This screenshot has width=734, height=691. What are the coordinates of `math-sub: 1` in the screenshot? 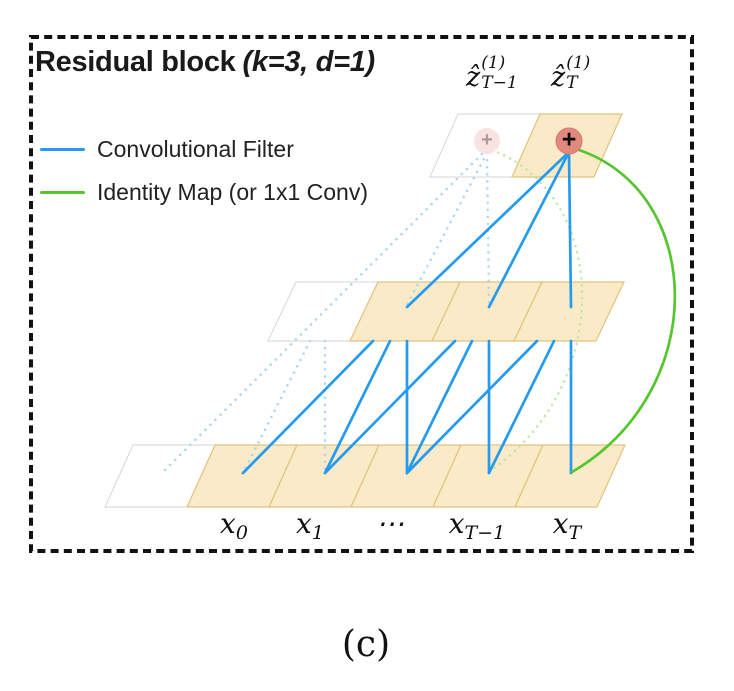 It's located at (317, 533).